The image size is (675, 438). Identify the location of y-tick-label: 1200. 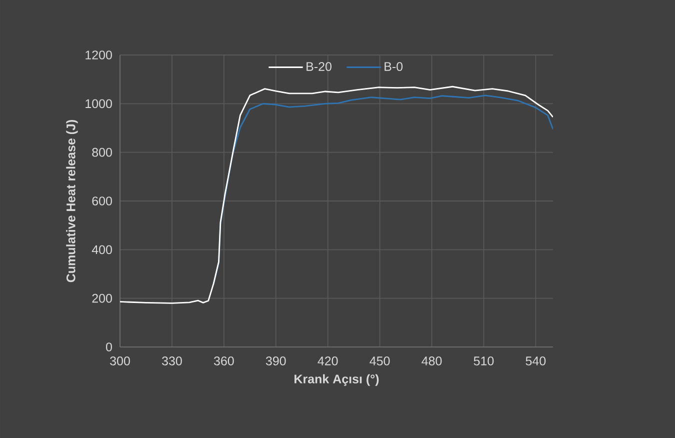
(99, 55).